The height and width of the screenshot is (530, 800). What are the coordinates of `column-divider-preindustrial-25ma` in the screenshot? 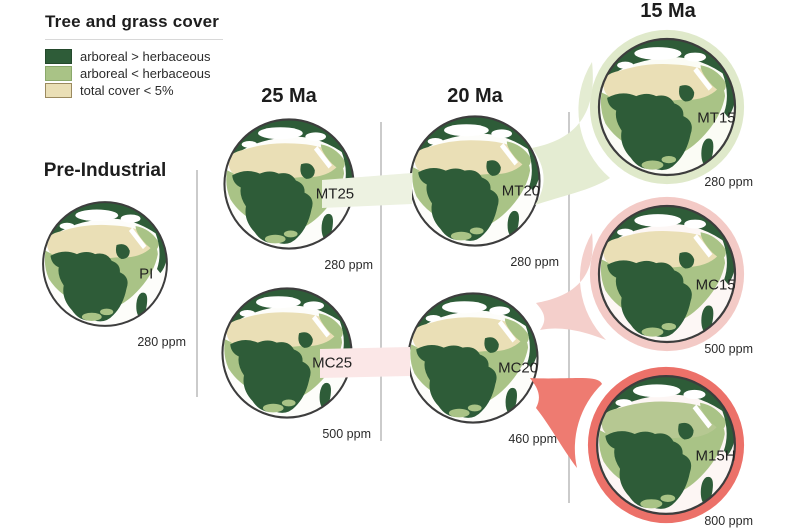 It's located at (197, 283).